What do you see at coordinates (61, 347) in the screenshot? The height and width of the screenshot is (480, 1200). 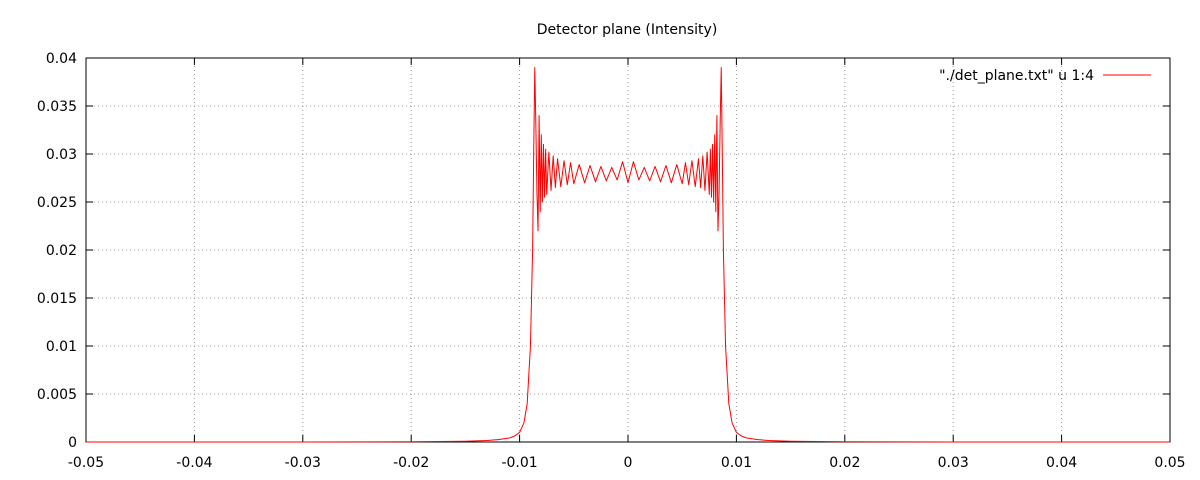 I see `y-tick-label: 0.01` at bounding box center [61, 347].